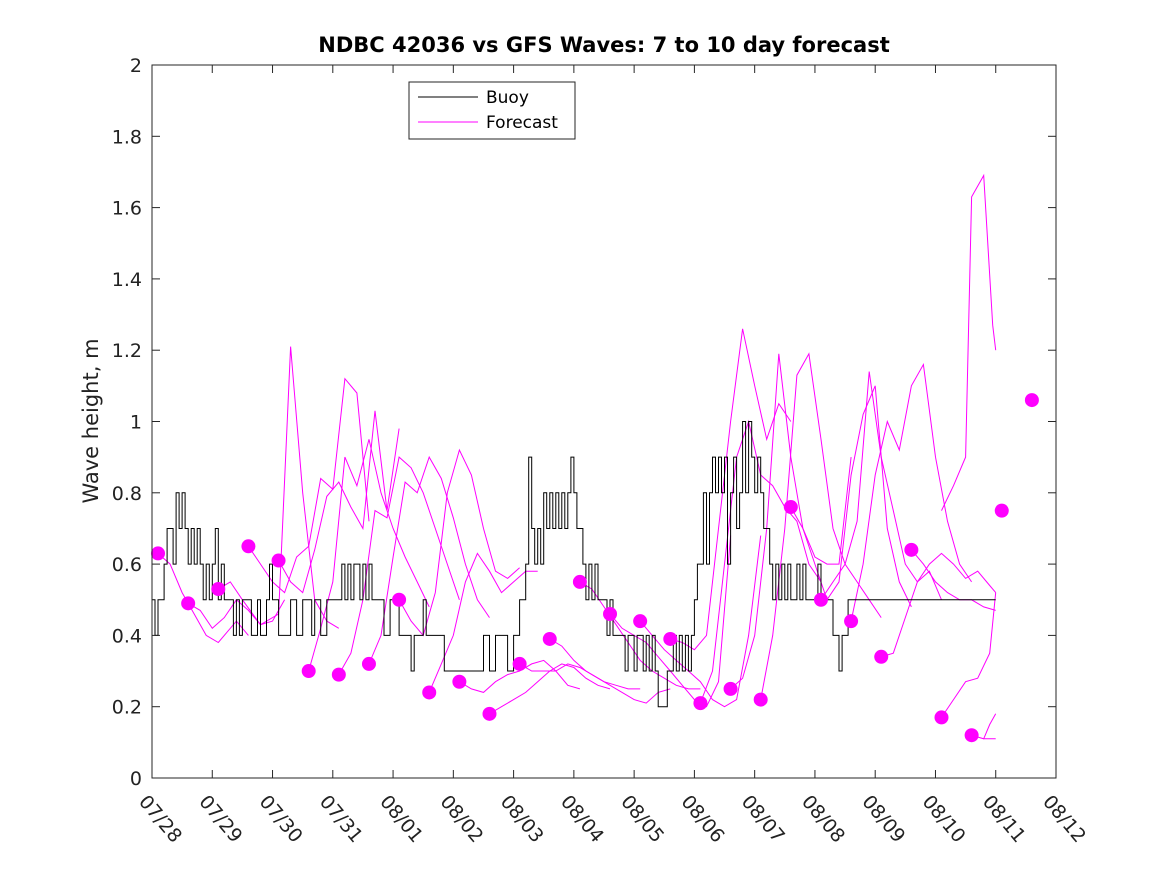  What do you see at coordinates (127, 565) in the screenshot?
I see `y-tick-label: 0.6` at bounding box center [127, 565].